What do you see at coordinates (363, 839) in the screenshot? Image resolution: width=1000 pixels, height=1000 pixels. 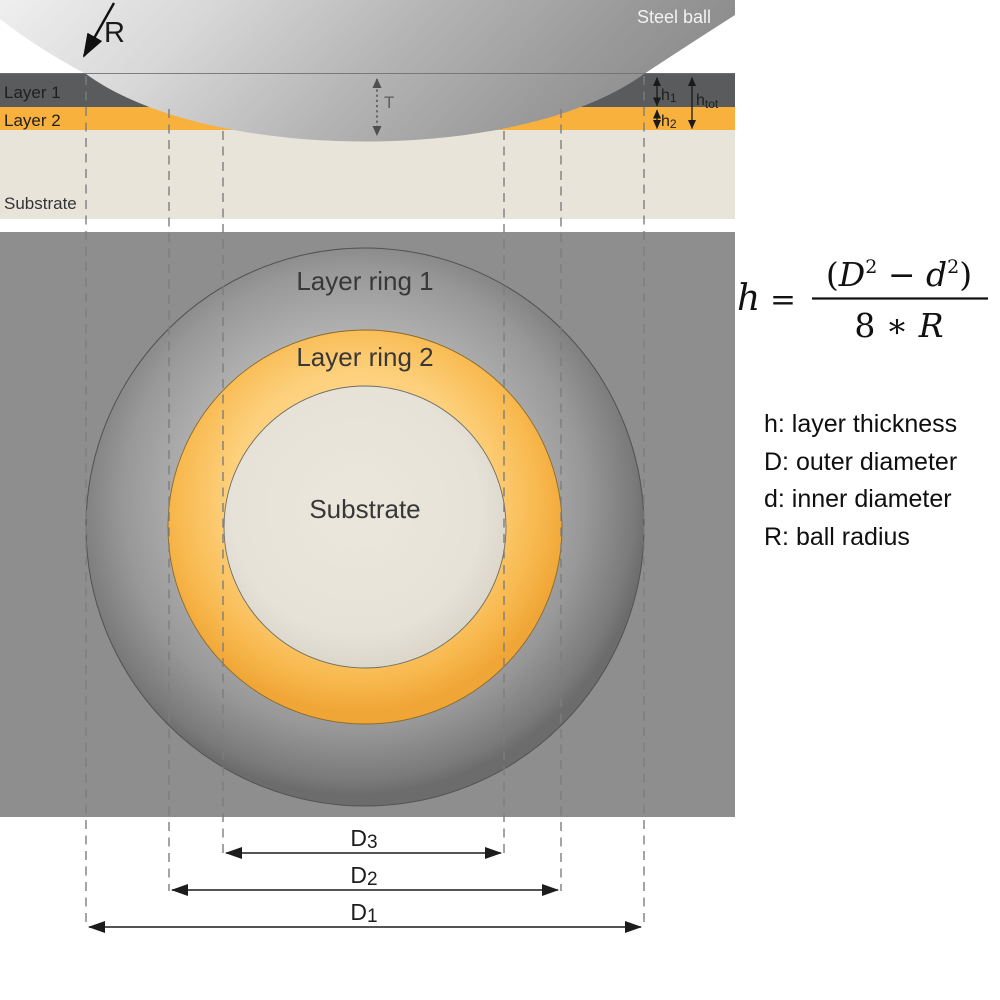 I see `d3-dimension-label: D3` at bounding box center [363, 839].